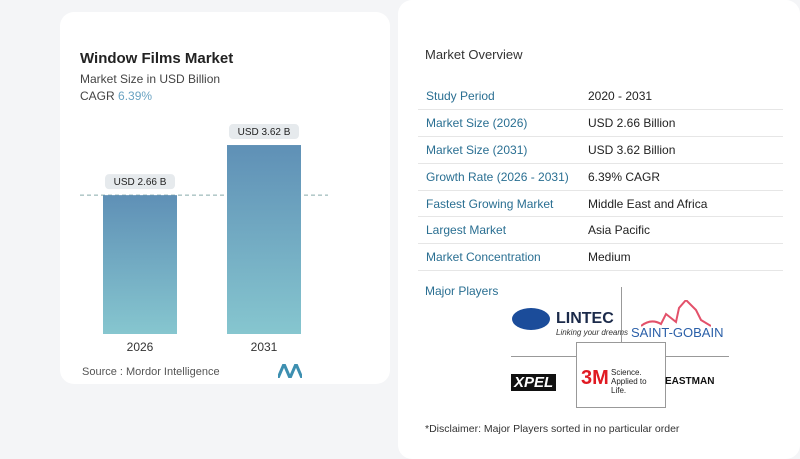 The height and width of the screenshot is (459, 800). I want to click on overview-row: Study Period 2020 - 2031, so click(600, 97).